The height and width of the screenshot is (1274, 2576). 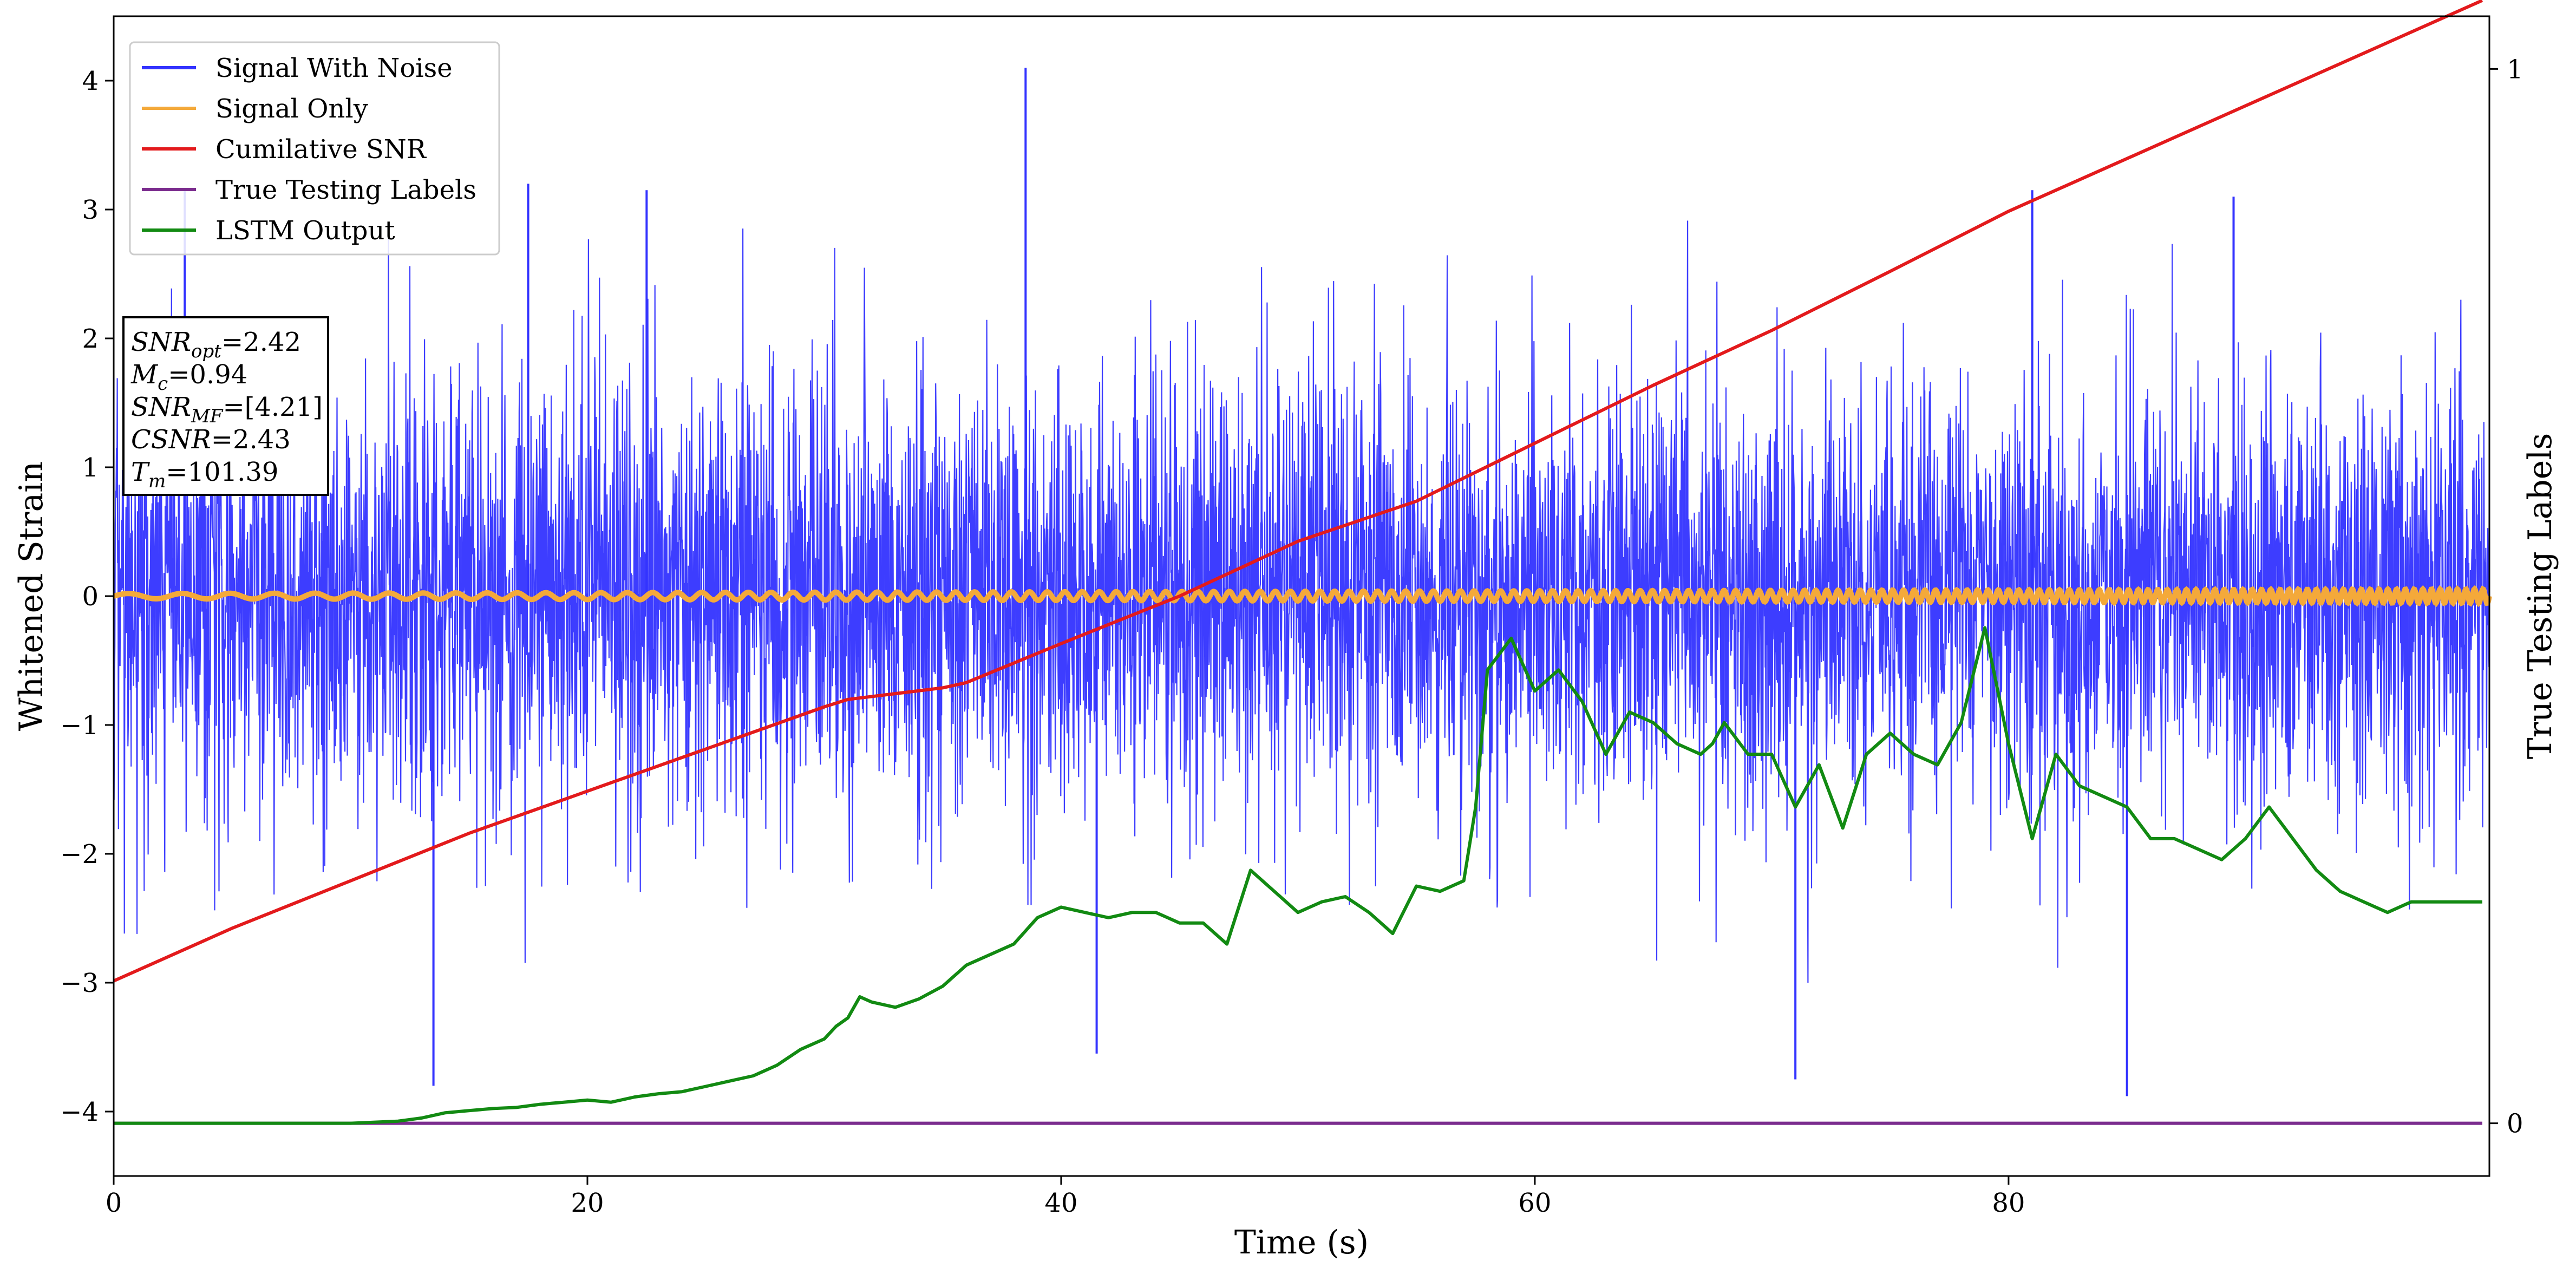 I want to click on left-y-tick-label: −1, so click(x=79, y=725).